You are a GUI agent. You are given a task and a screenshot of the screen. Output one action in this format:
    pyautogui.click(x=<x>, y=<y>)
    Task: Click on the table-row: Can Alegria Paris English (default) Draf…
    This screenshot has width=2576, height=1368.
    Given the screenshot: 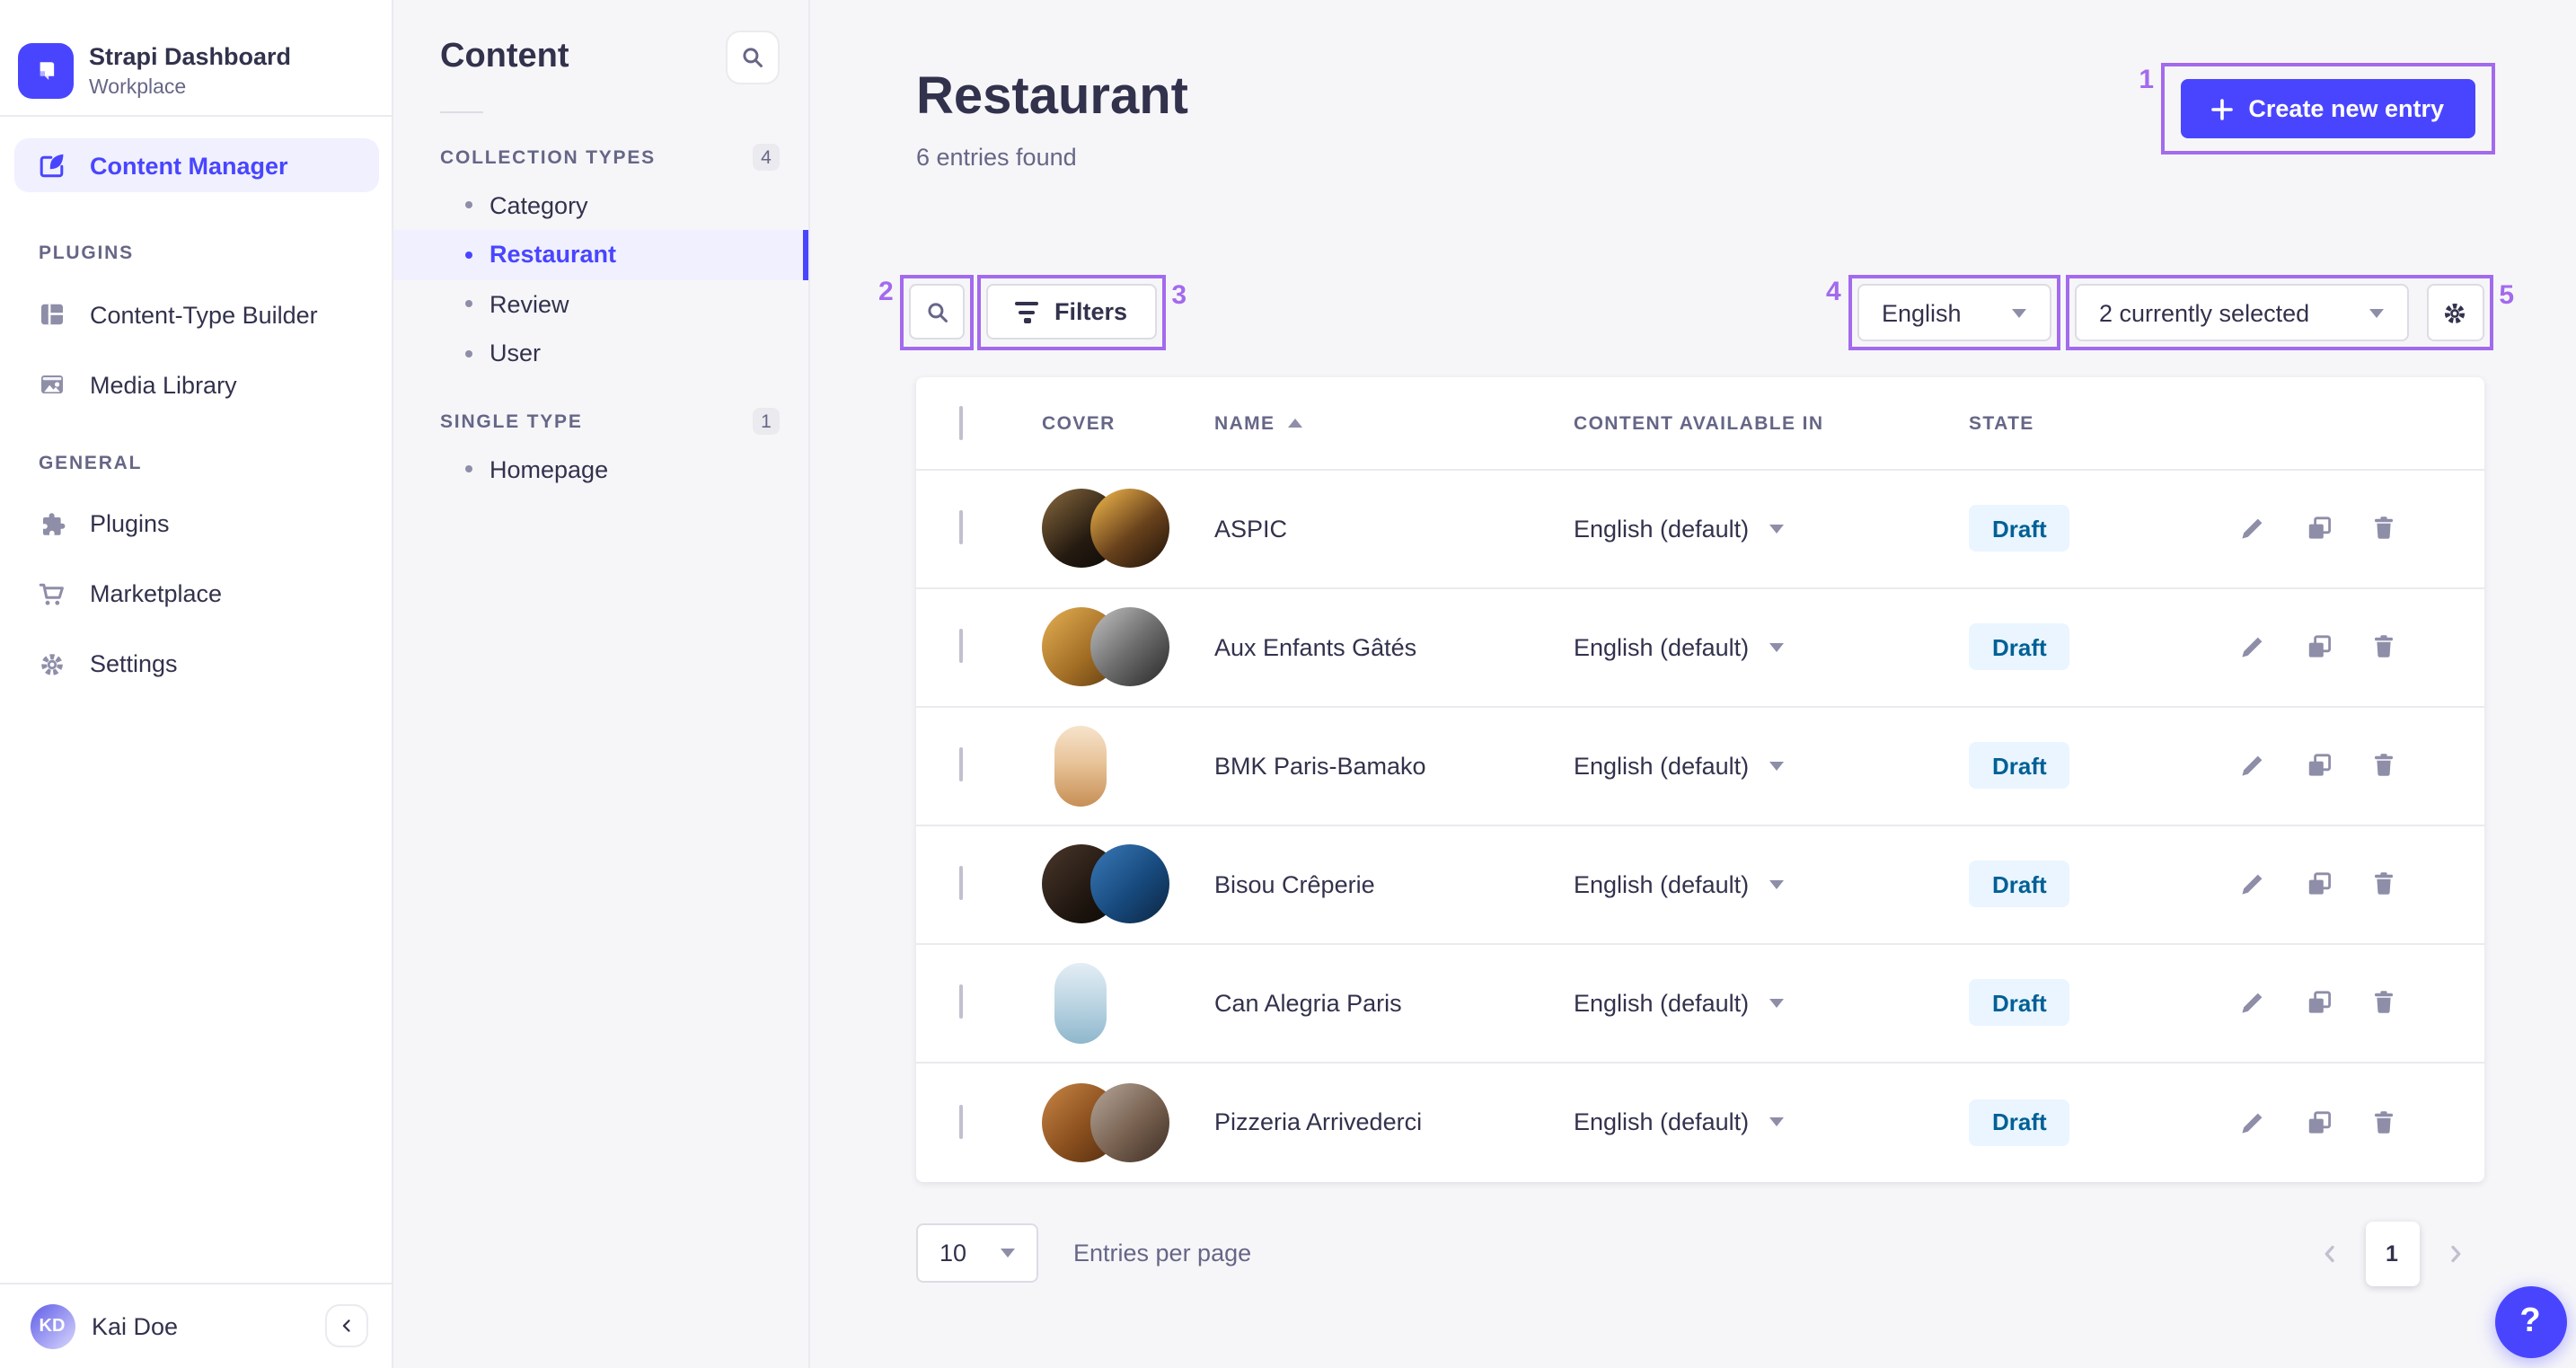 What is the action you would take?
    pyautogui.click(x=1699, y=1004)
    